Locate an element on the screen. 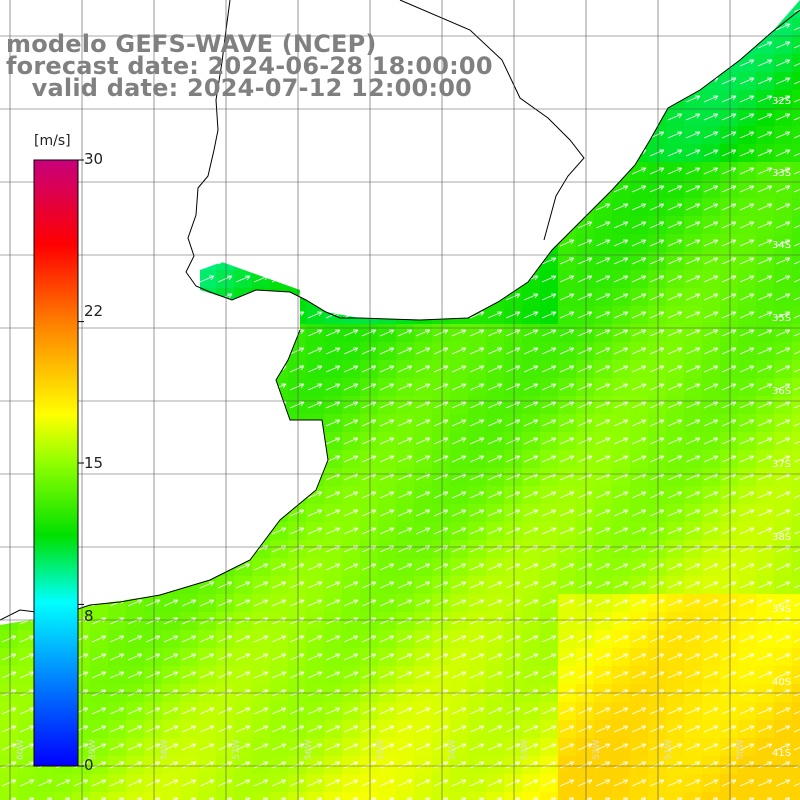  lon-label: 56W is located at coordinates (309, 749).